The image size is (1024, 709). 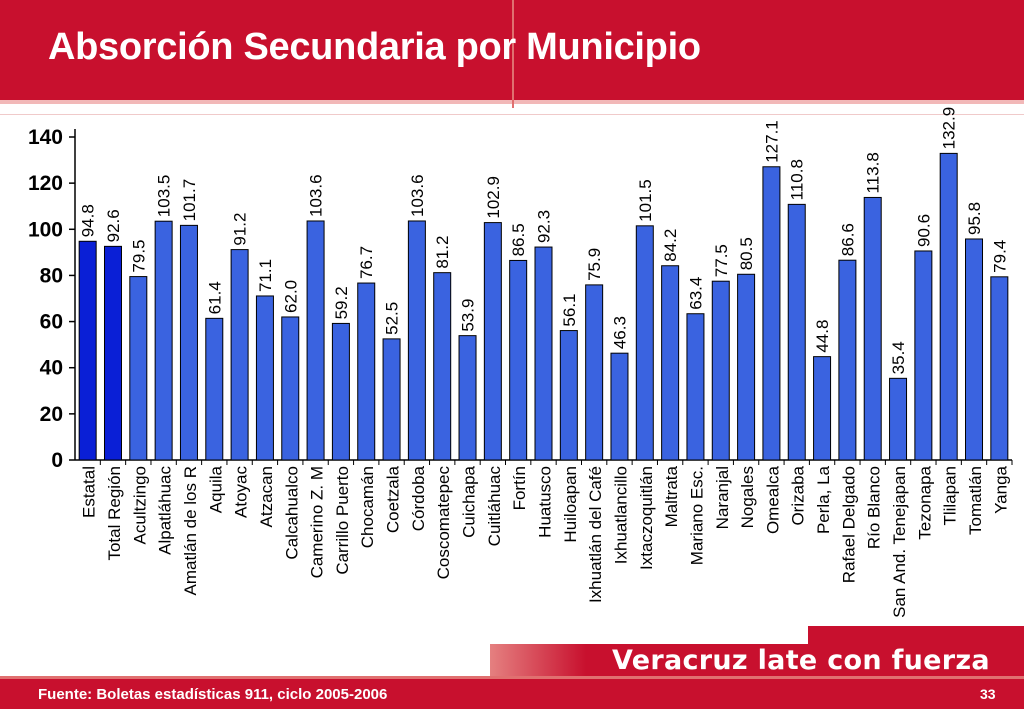 I want to click on value-label: 103.5, so click(x=164, y=196).